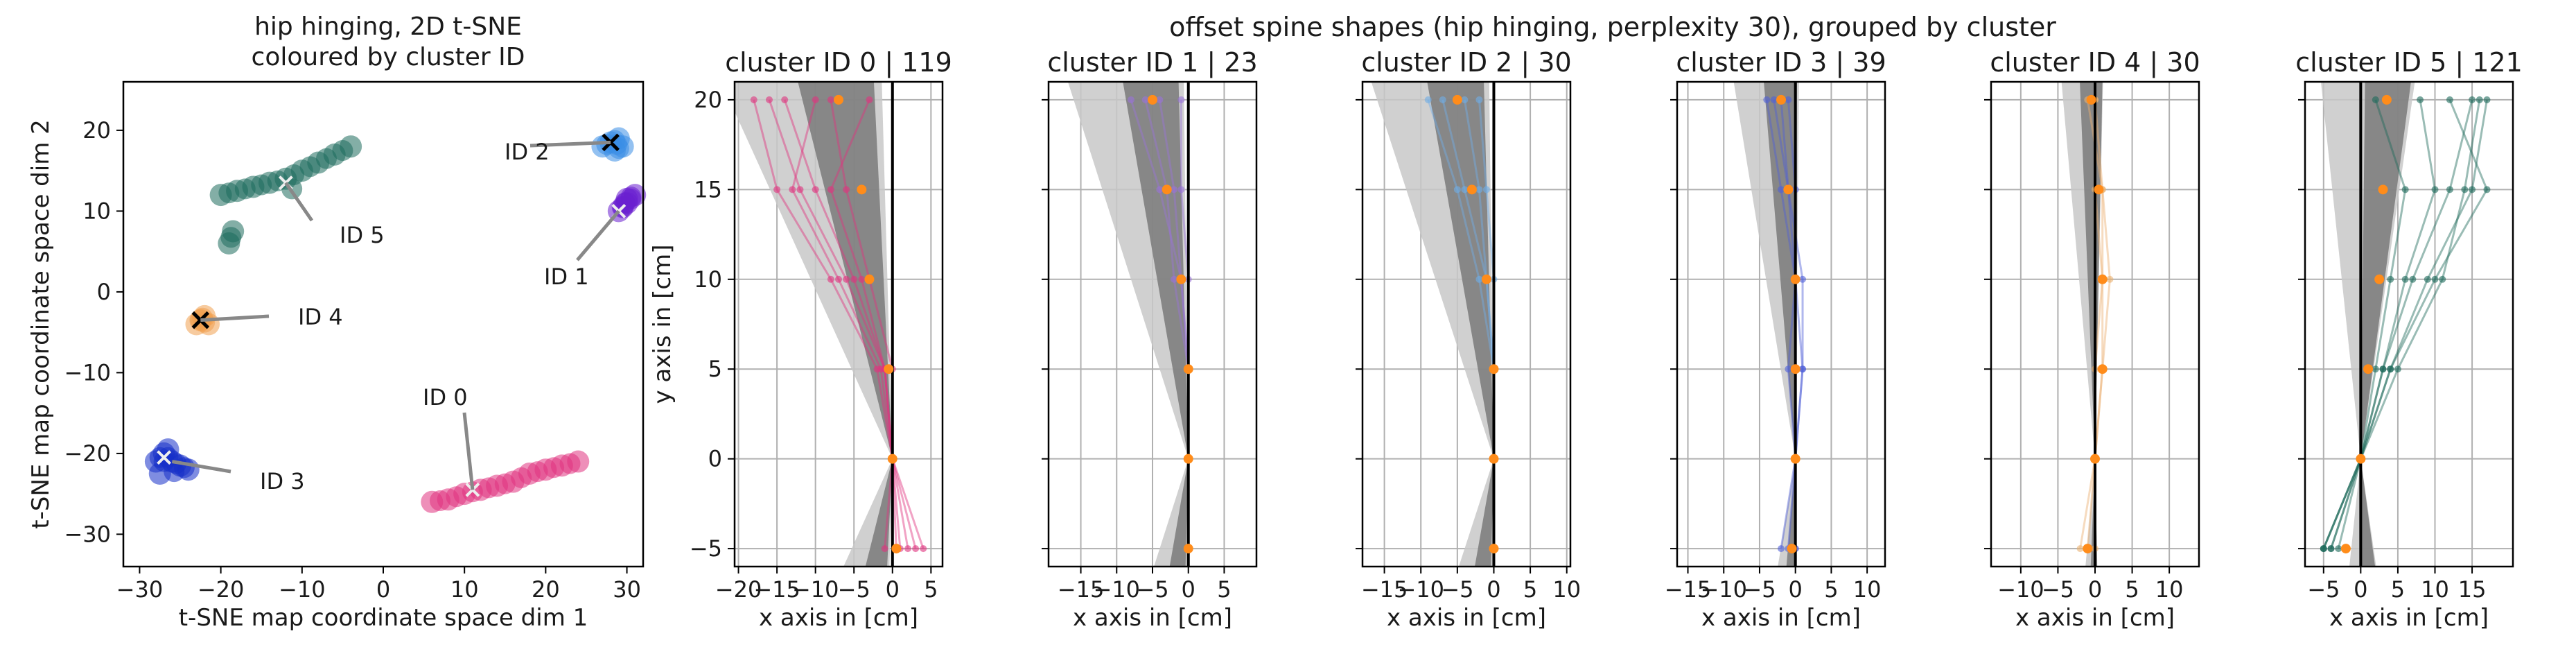 The image size is (2576, 647). What do you see at coordinates (1781, 62) in the screenshot?
I see `panel-title: cluster ID 3 | 39` at bounding box center [1781, 62].